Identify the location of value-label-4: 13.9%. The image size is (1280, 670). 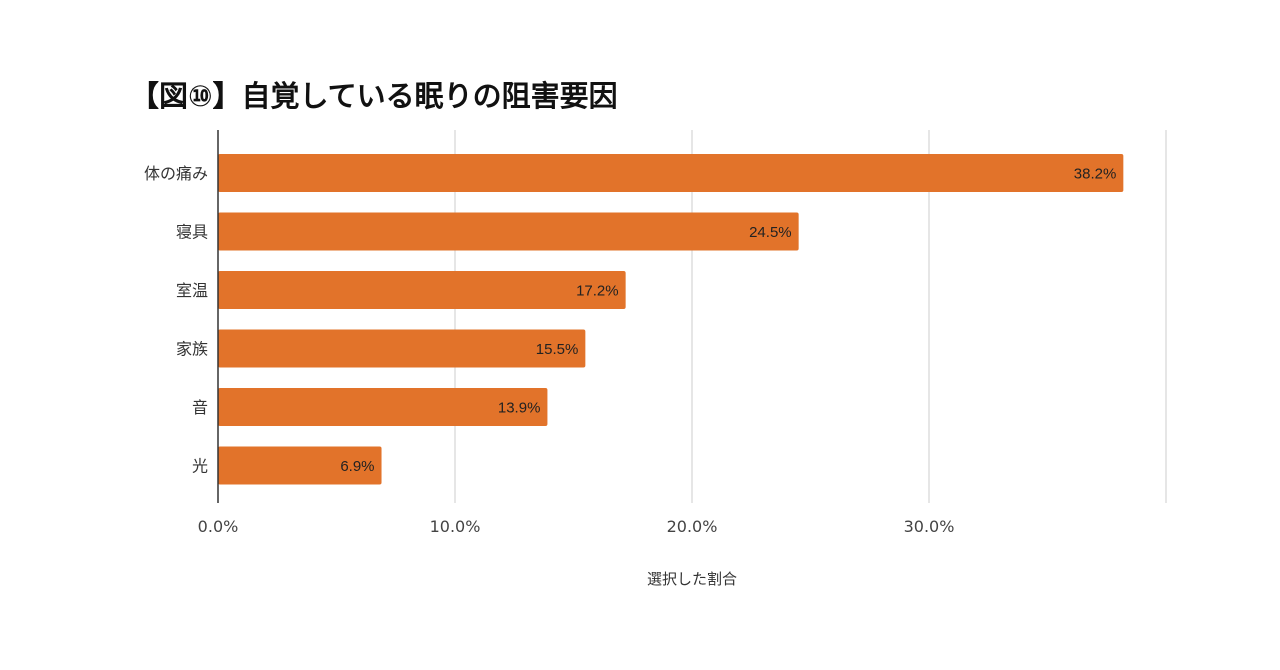
(519, 408).